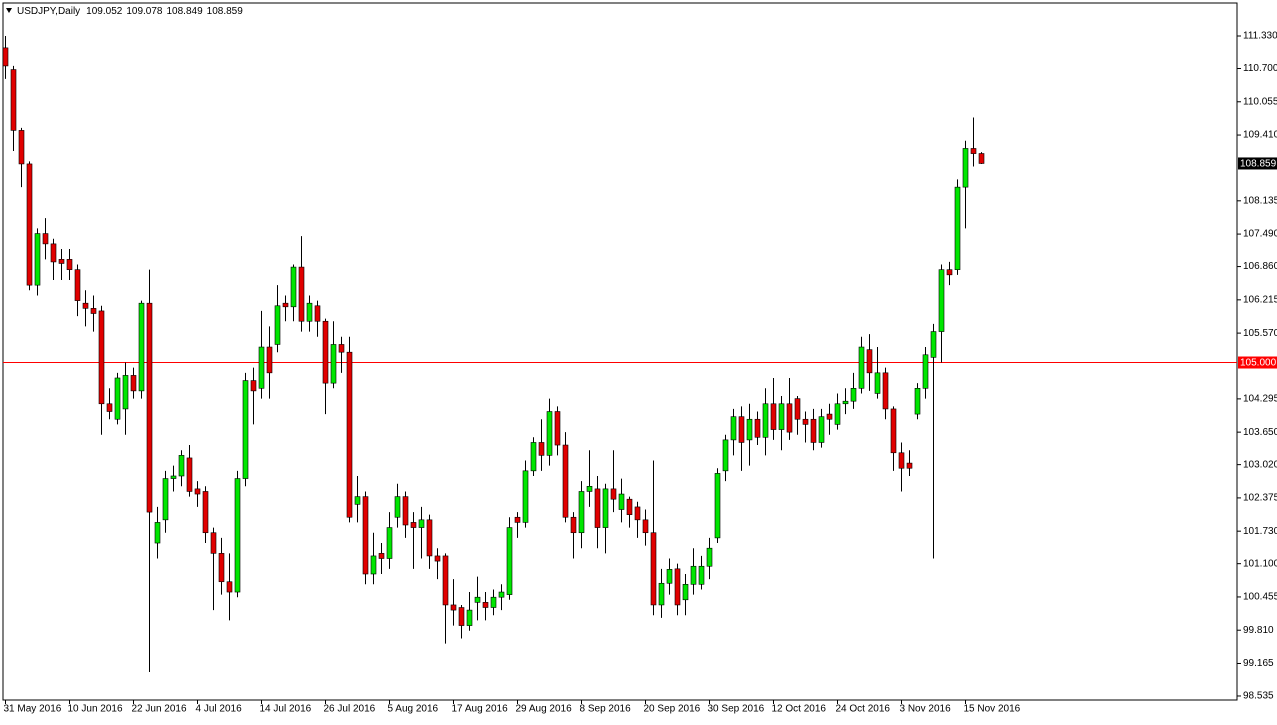  Describe the element at coordinates (286, 709) in the screenshot. I see `x-tick-label: 14 Jul 2016` at that location.